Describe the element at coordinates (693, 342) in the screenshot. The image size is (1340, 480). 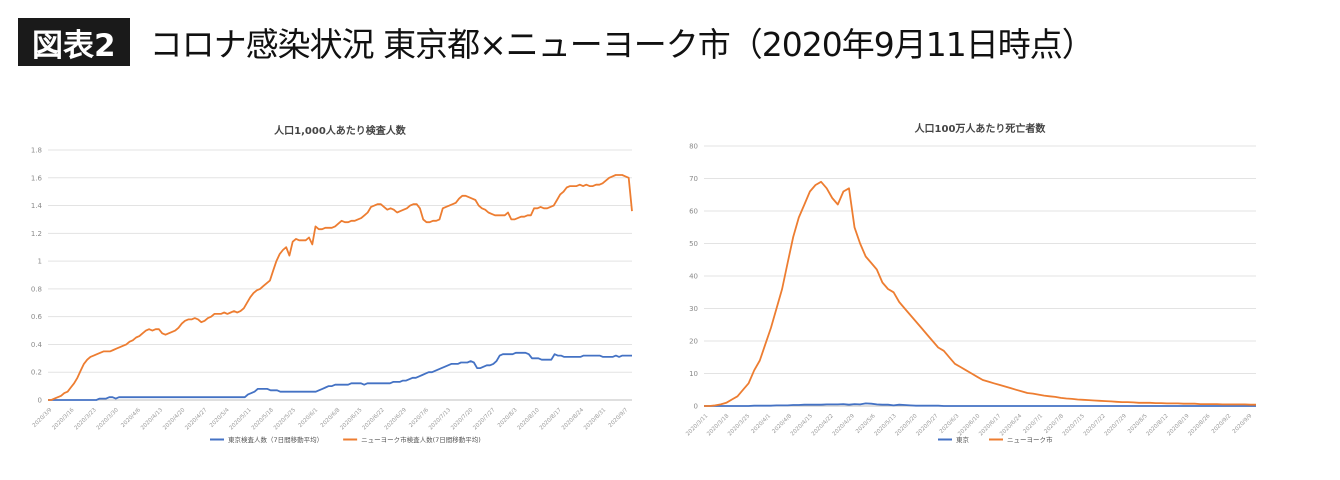
I see `y-tick-label: 20` at that location.